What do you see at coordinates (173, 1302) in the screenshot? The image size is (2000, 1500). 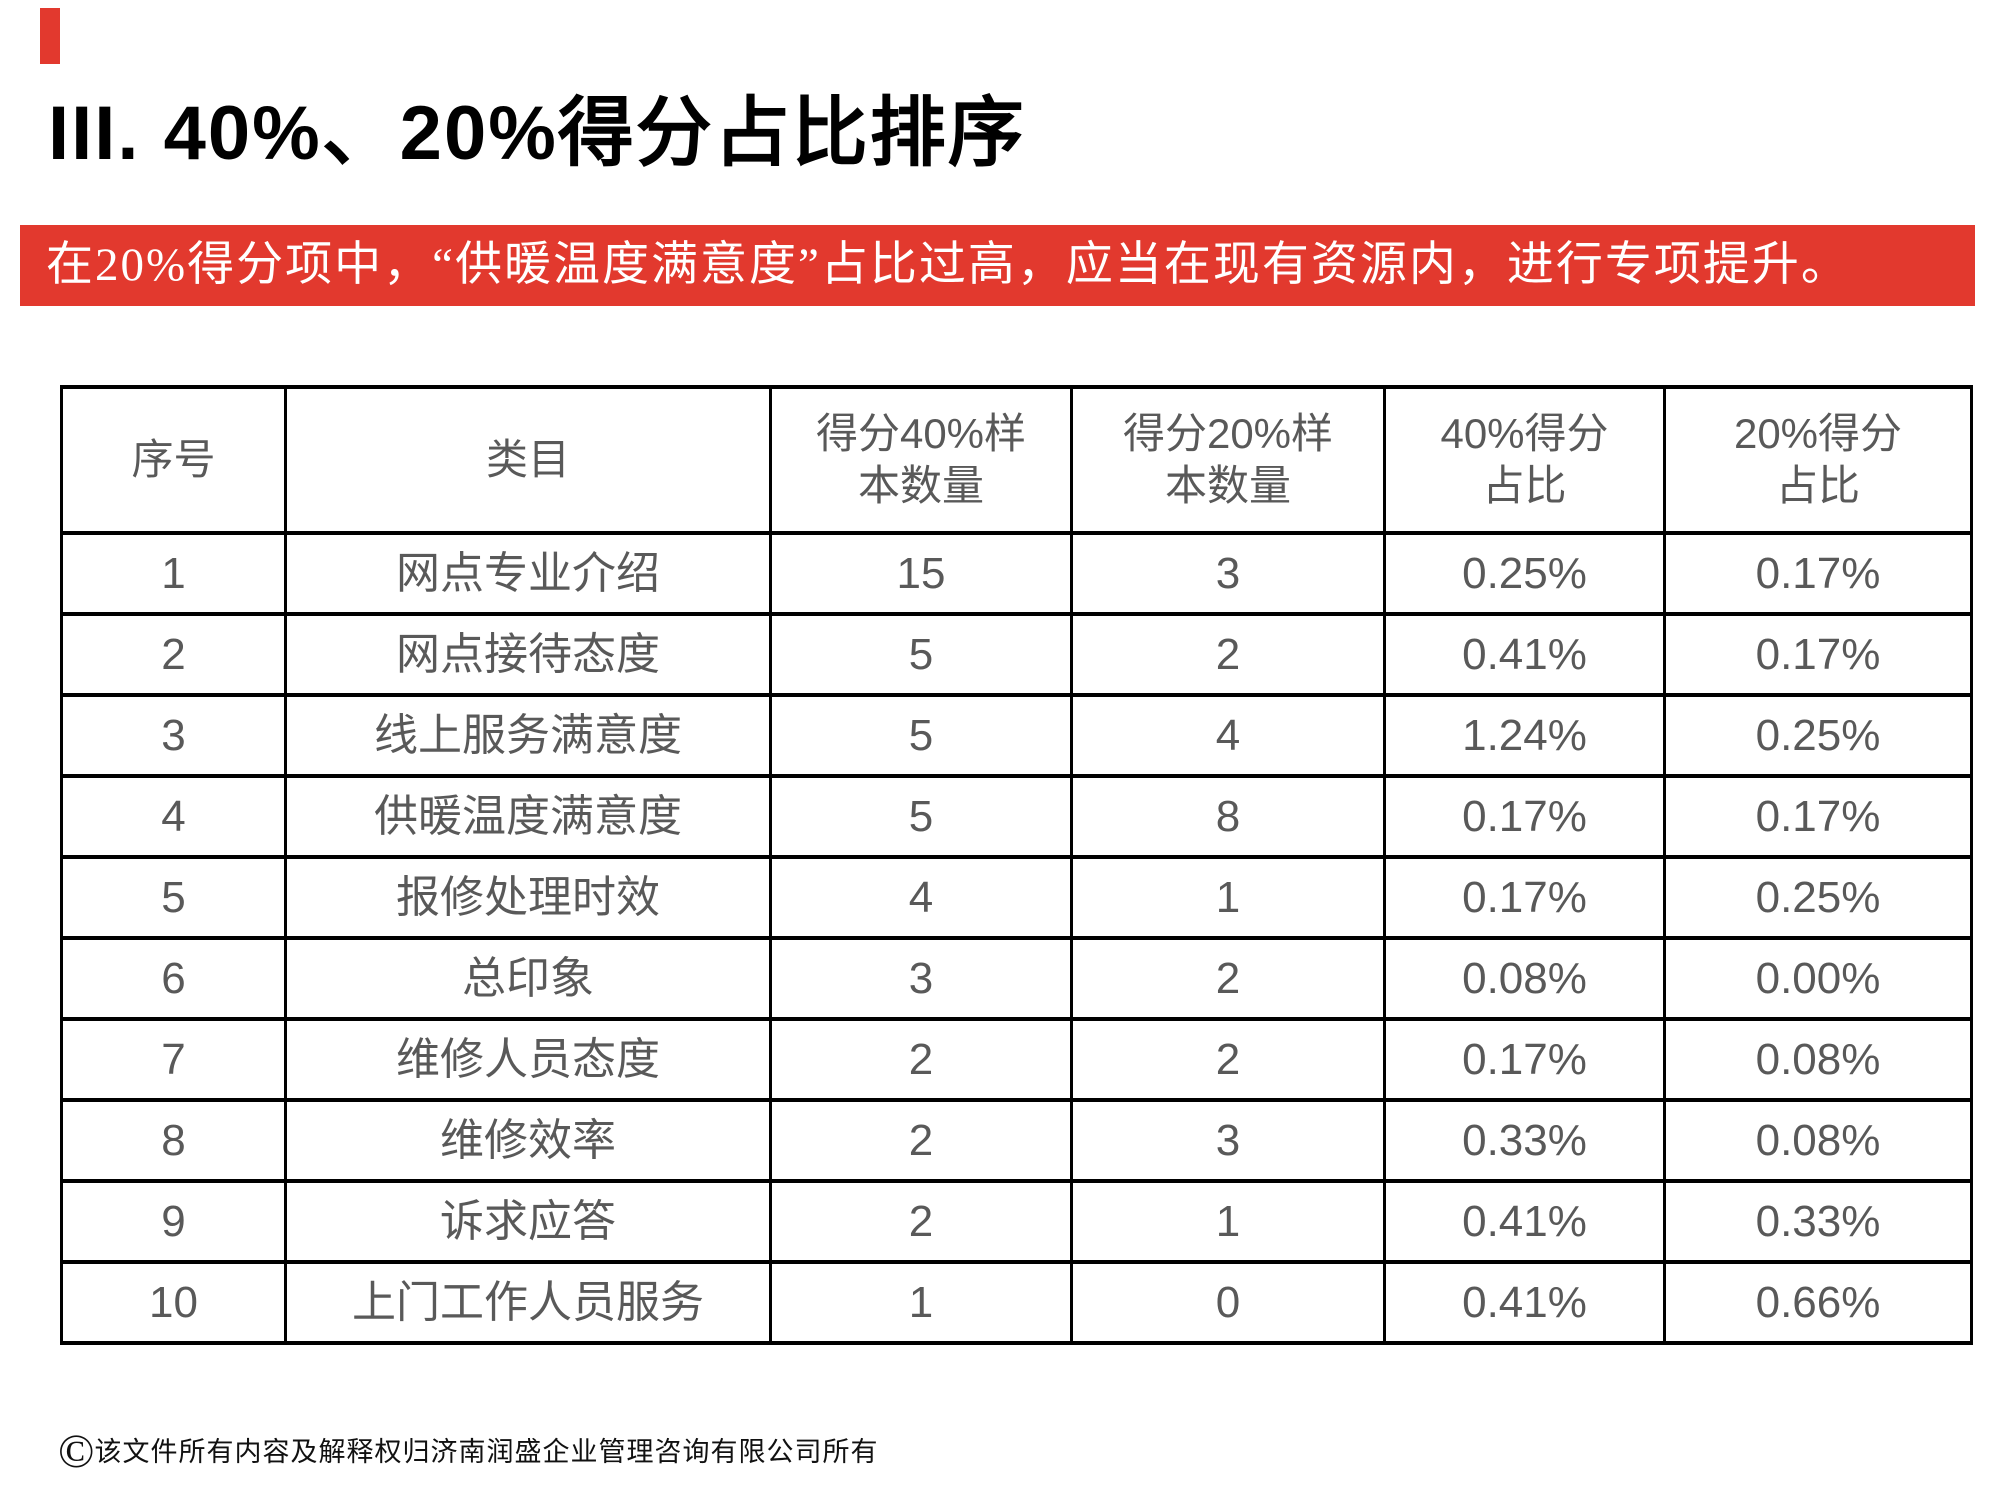 I see `table-cell: 10` at bounding box center [173, 1302].